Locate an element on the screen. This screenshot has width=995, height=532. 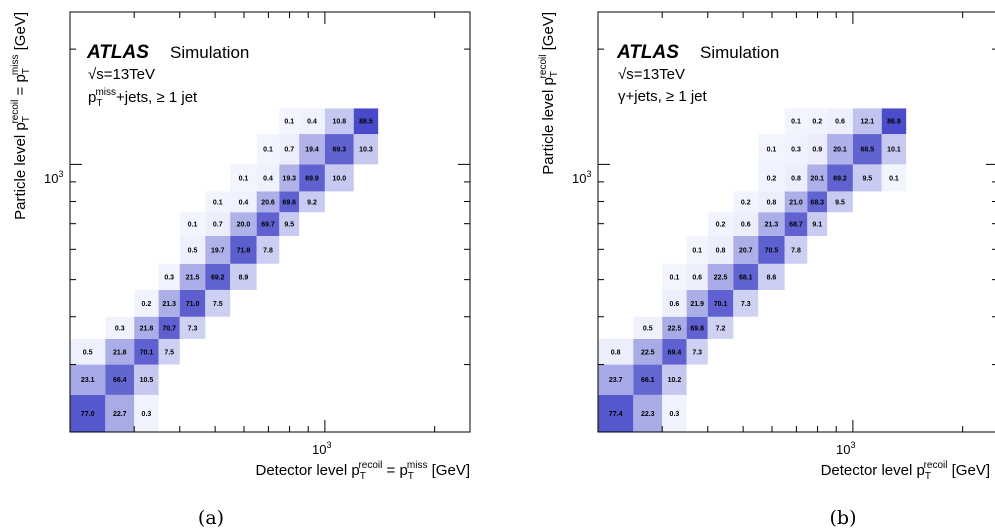
panel-a-cell-value: 10.0 is located at coordinates (340, 178).